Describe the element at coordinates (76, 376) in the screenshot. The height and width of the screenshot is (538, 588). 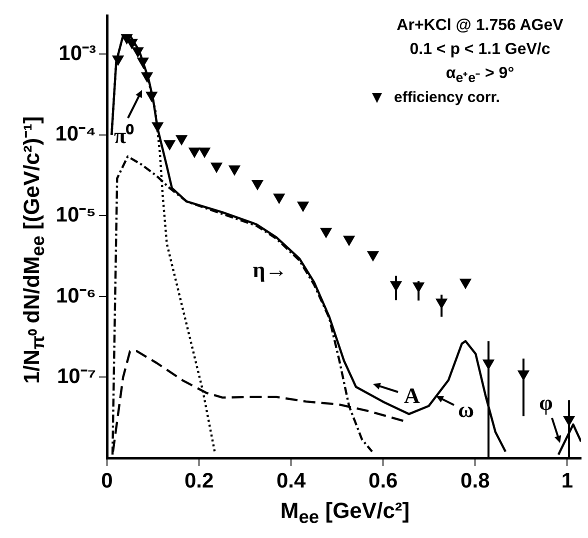
I see `y-tick-label: 10⁻⁷` at that location.